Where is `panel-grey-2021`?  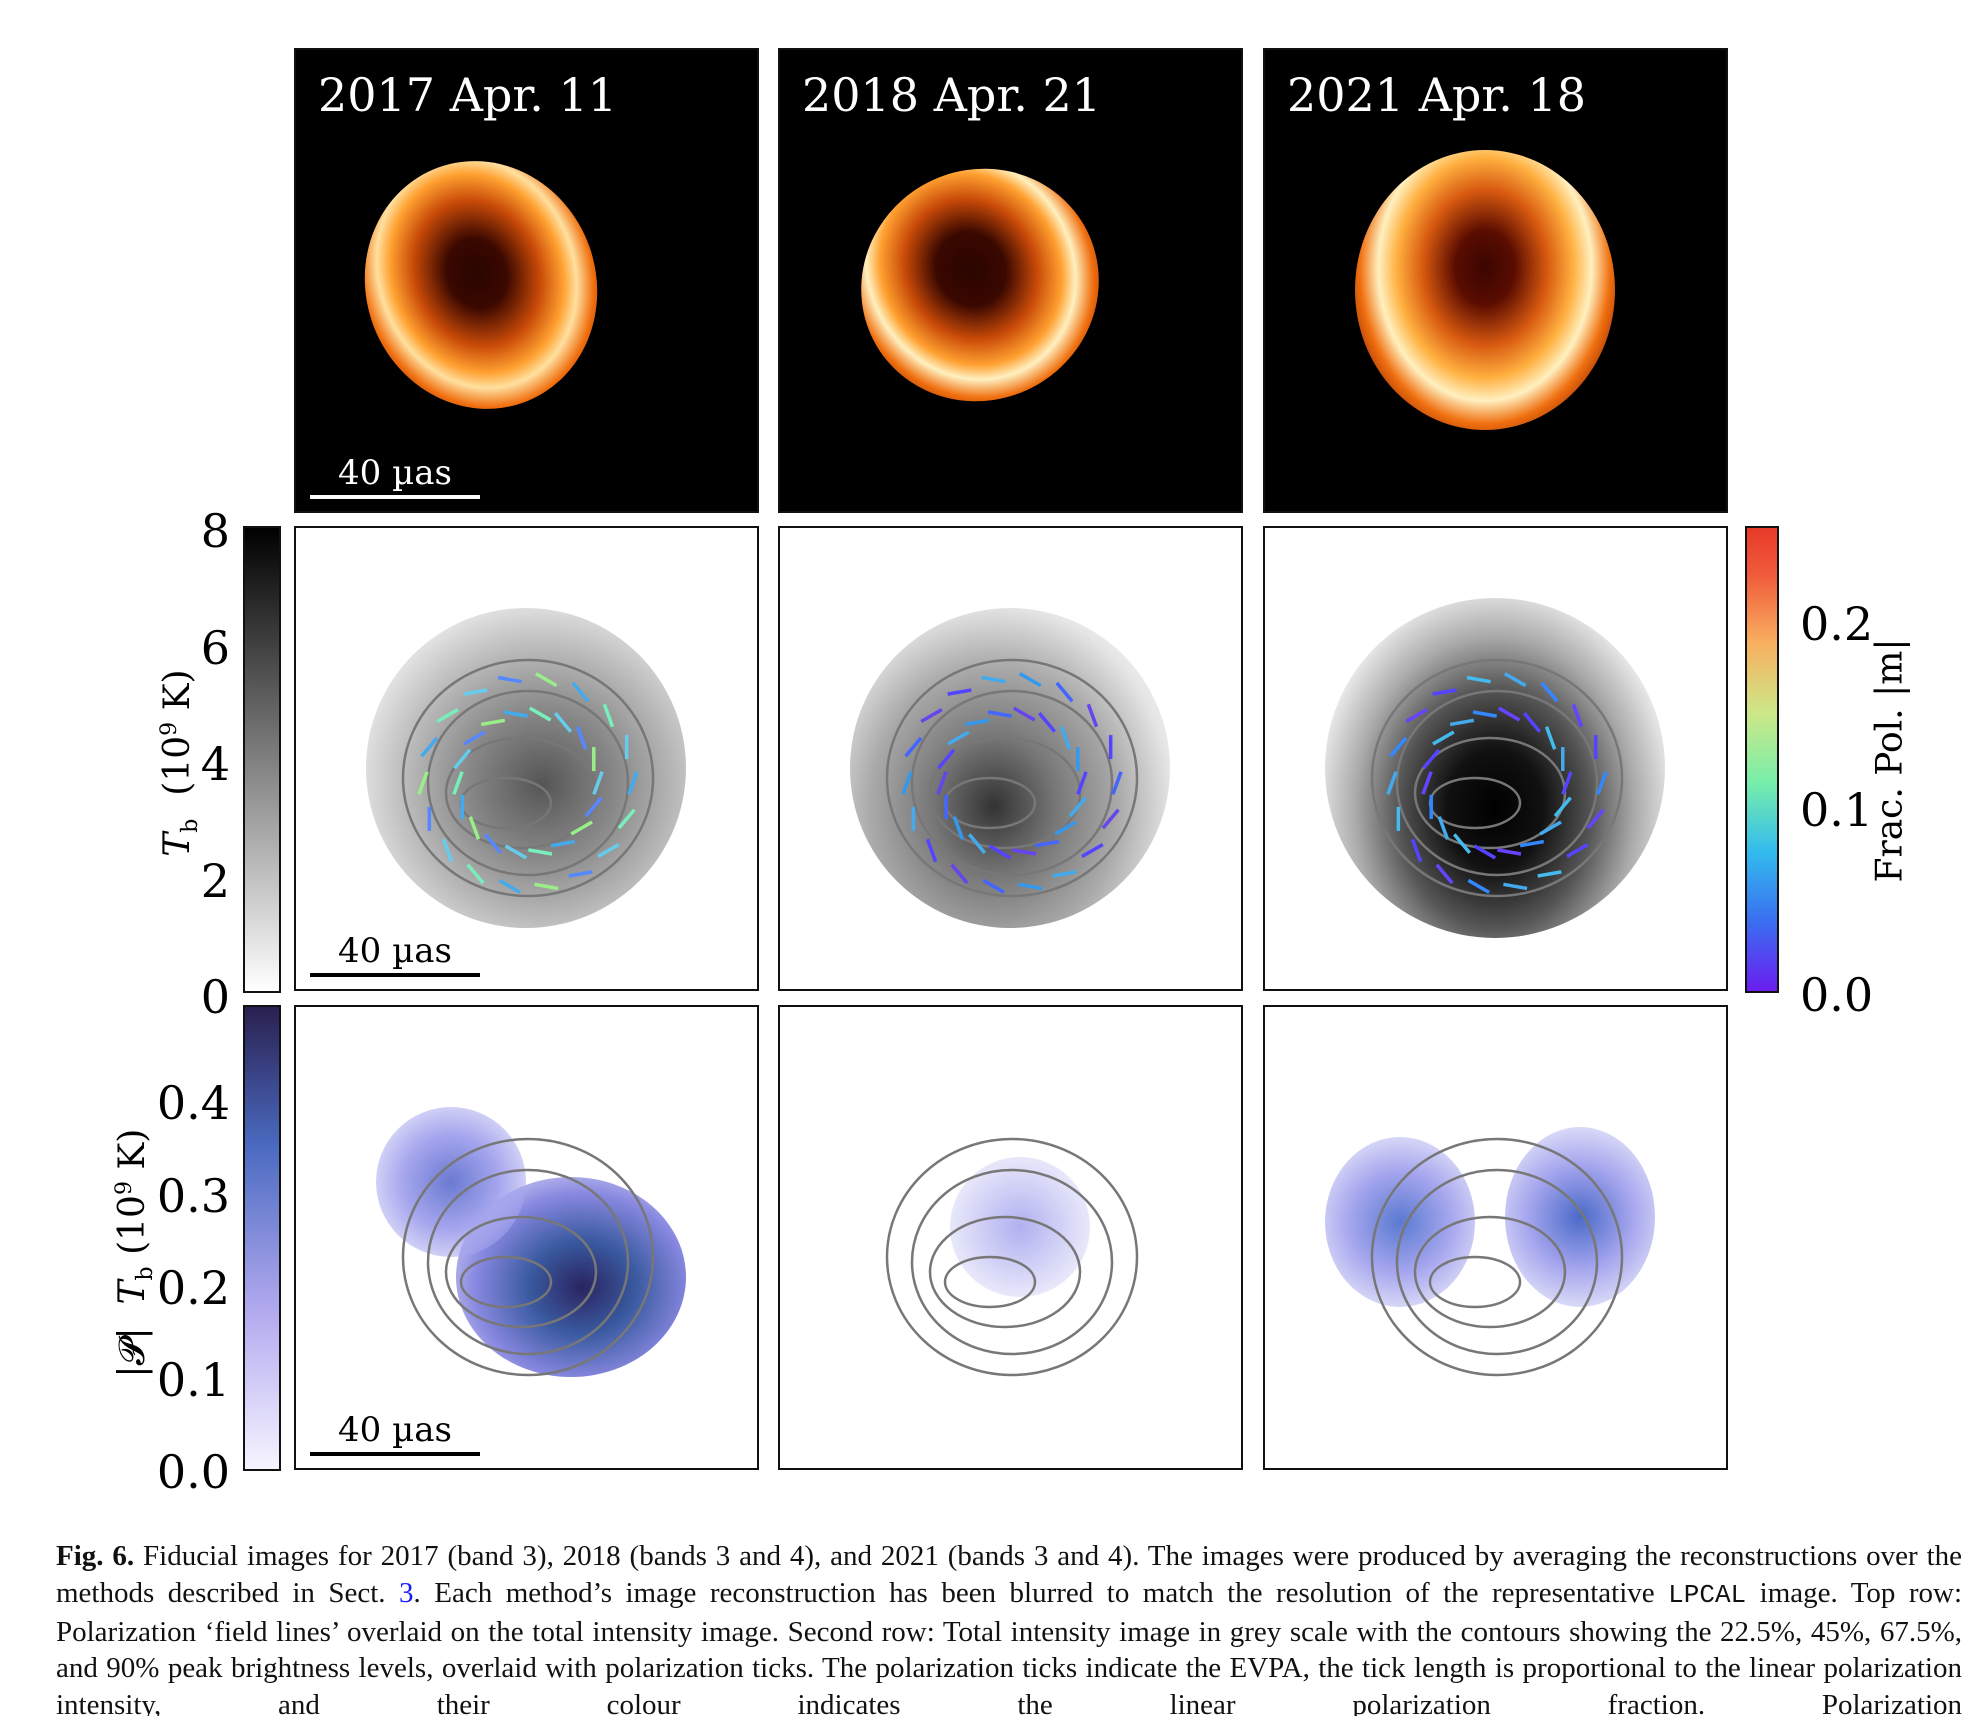
panel-grey-2021 is located at coordinates (1495, 758).